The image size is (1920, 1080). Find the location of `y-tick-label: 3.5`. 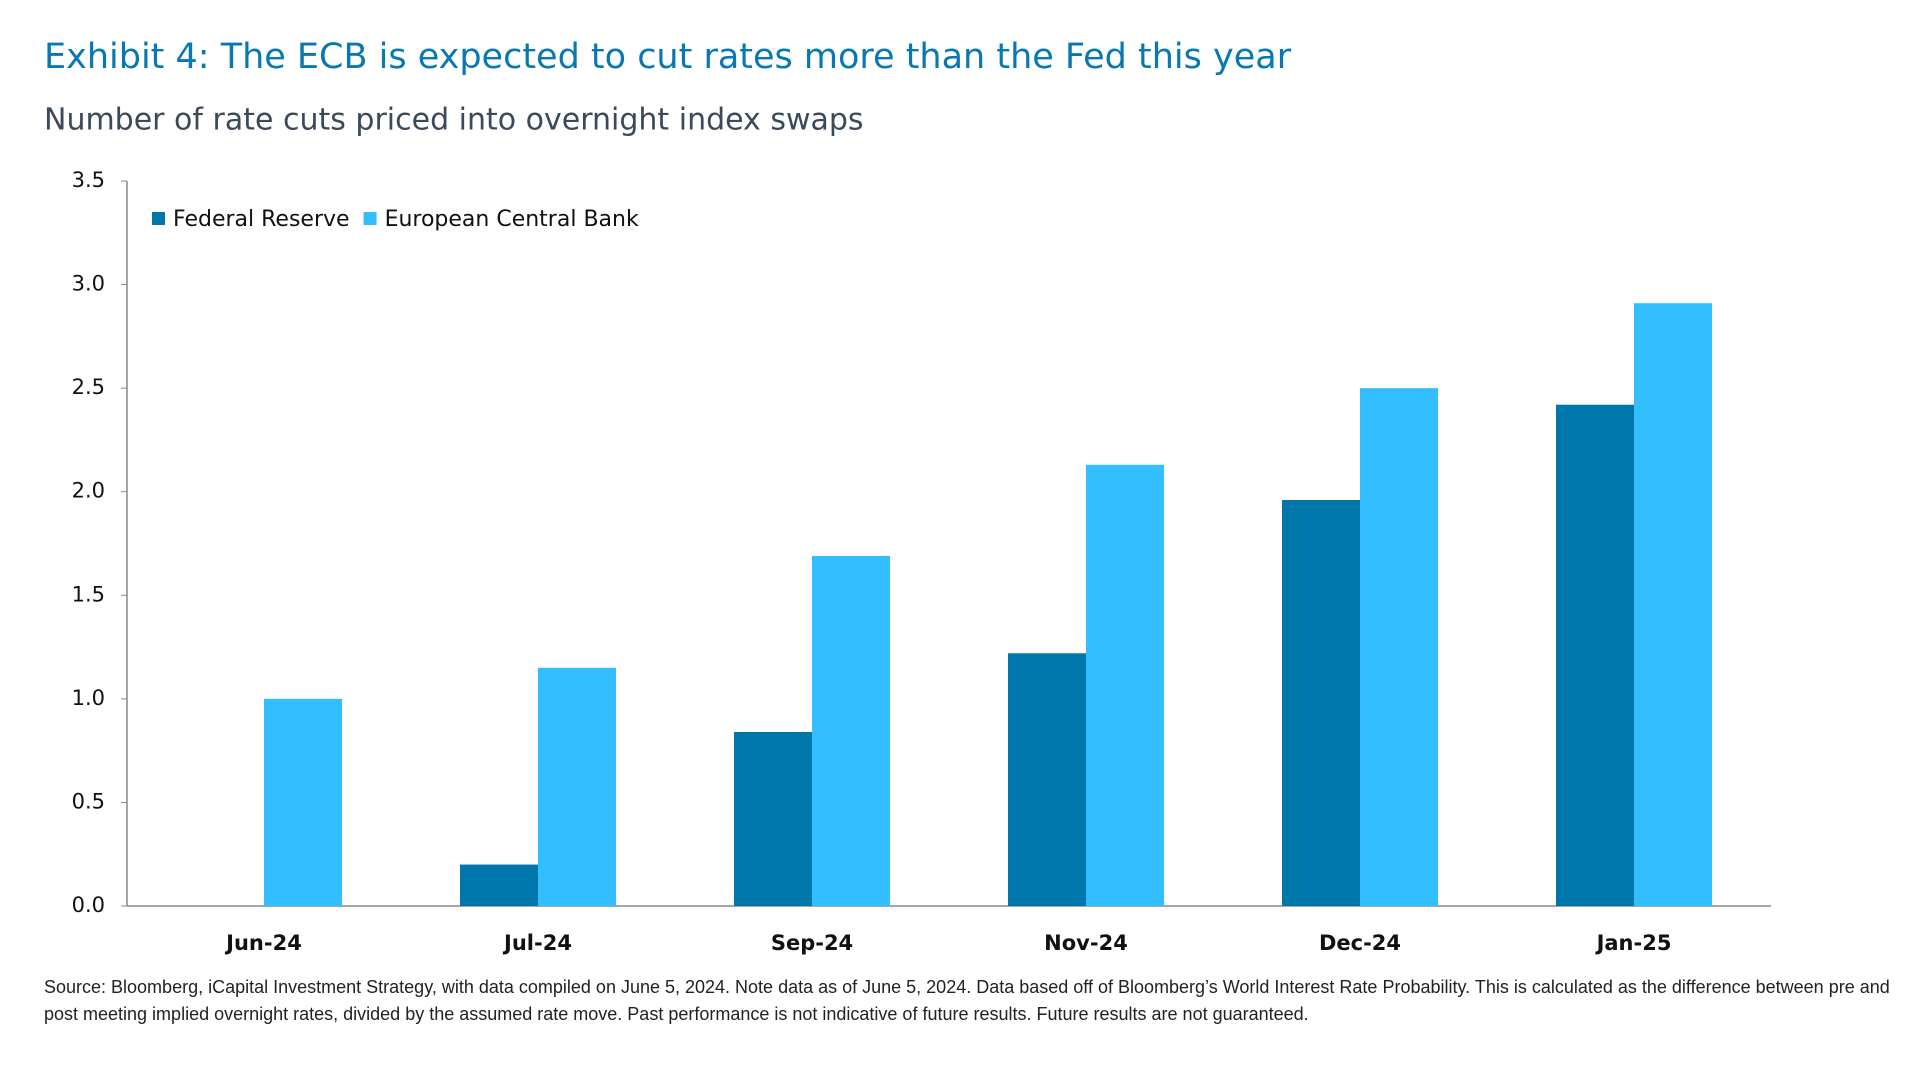

y-tick-label: 3.5 is located at coordinates (88, 180).